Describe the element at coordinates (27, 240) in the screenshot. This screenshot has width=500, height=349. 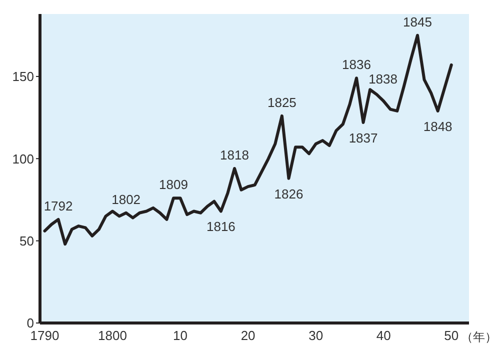
I see `y-tick-label: 50` at that location.